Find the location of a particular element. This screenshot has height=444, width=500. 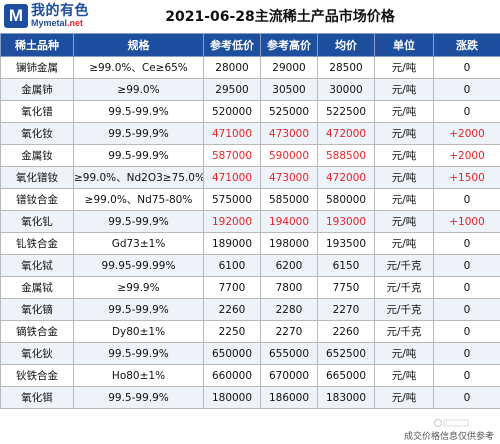

cell-spec: ≥99.0% is located at coordinates (138, 89).